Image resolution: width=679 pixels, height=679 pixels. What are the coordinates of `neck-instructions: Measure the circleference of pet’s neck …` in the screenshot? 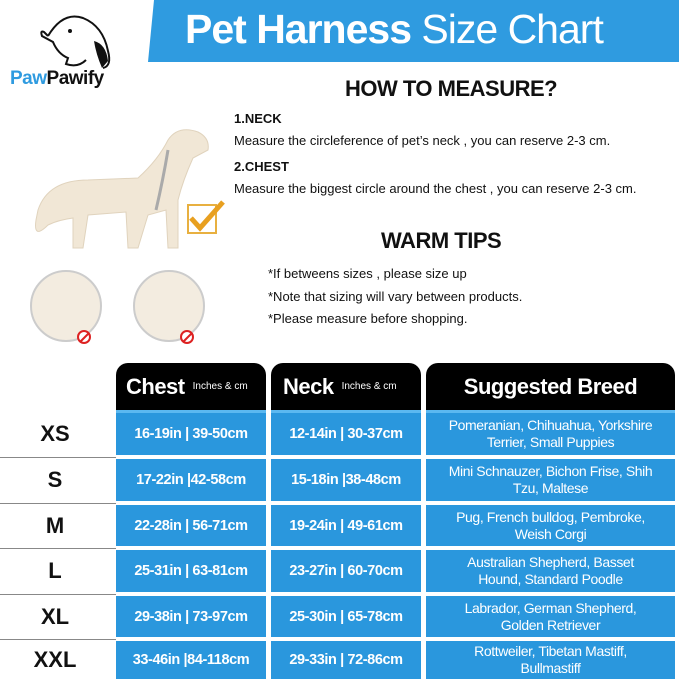 It's located at (422, 140).